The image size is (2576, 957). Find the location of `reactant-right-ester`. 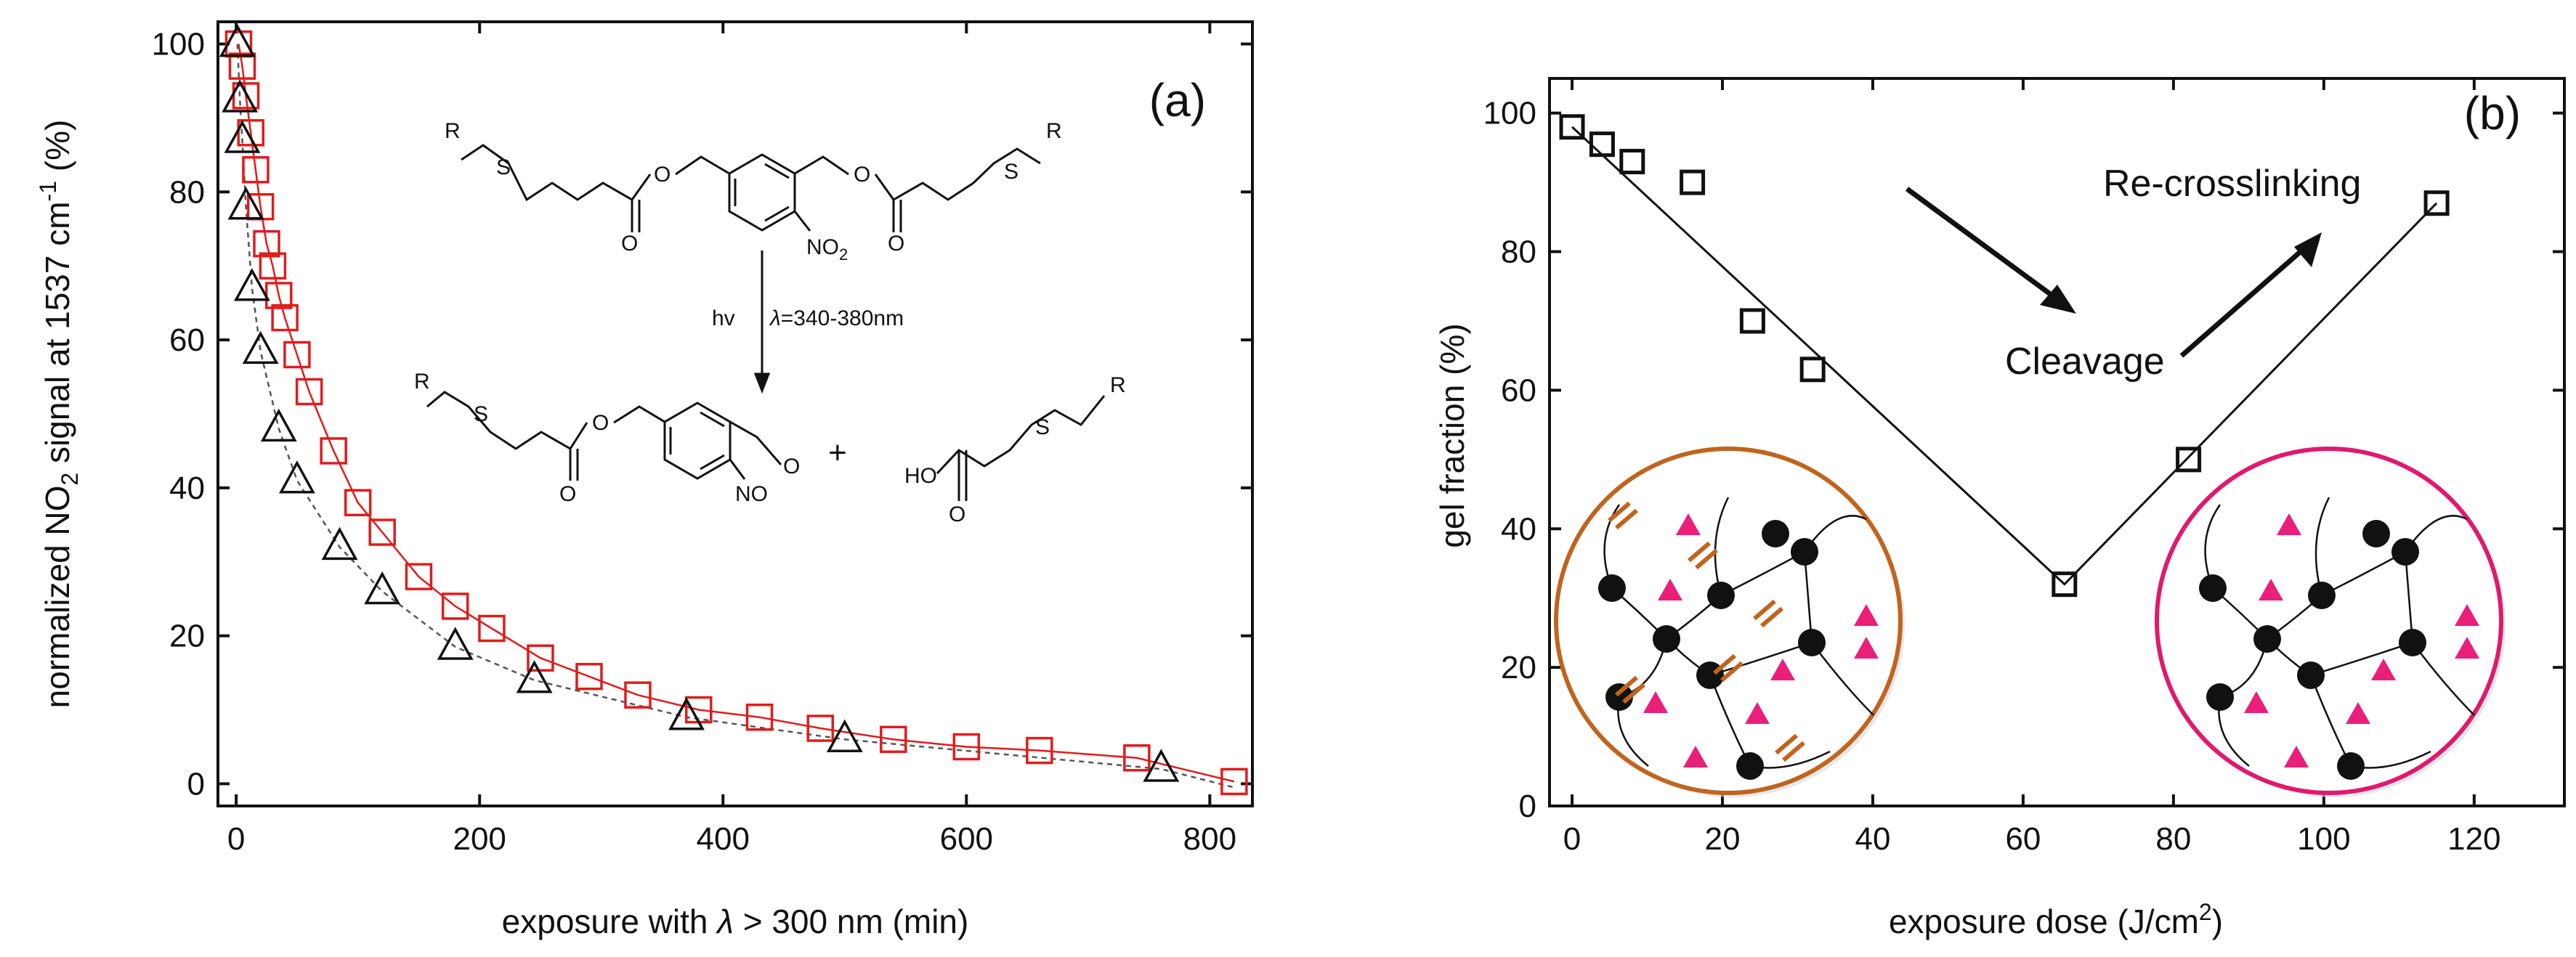

reactant-right-ester is located at coordinates (957, 174).